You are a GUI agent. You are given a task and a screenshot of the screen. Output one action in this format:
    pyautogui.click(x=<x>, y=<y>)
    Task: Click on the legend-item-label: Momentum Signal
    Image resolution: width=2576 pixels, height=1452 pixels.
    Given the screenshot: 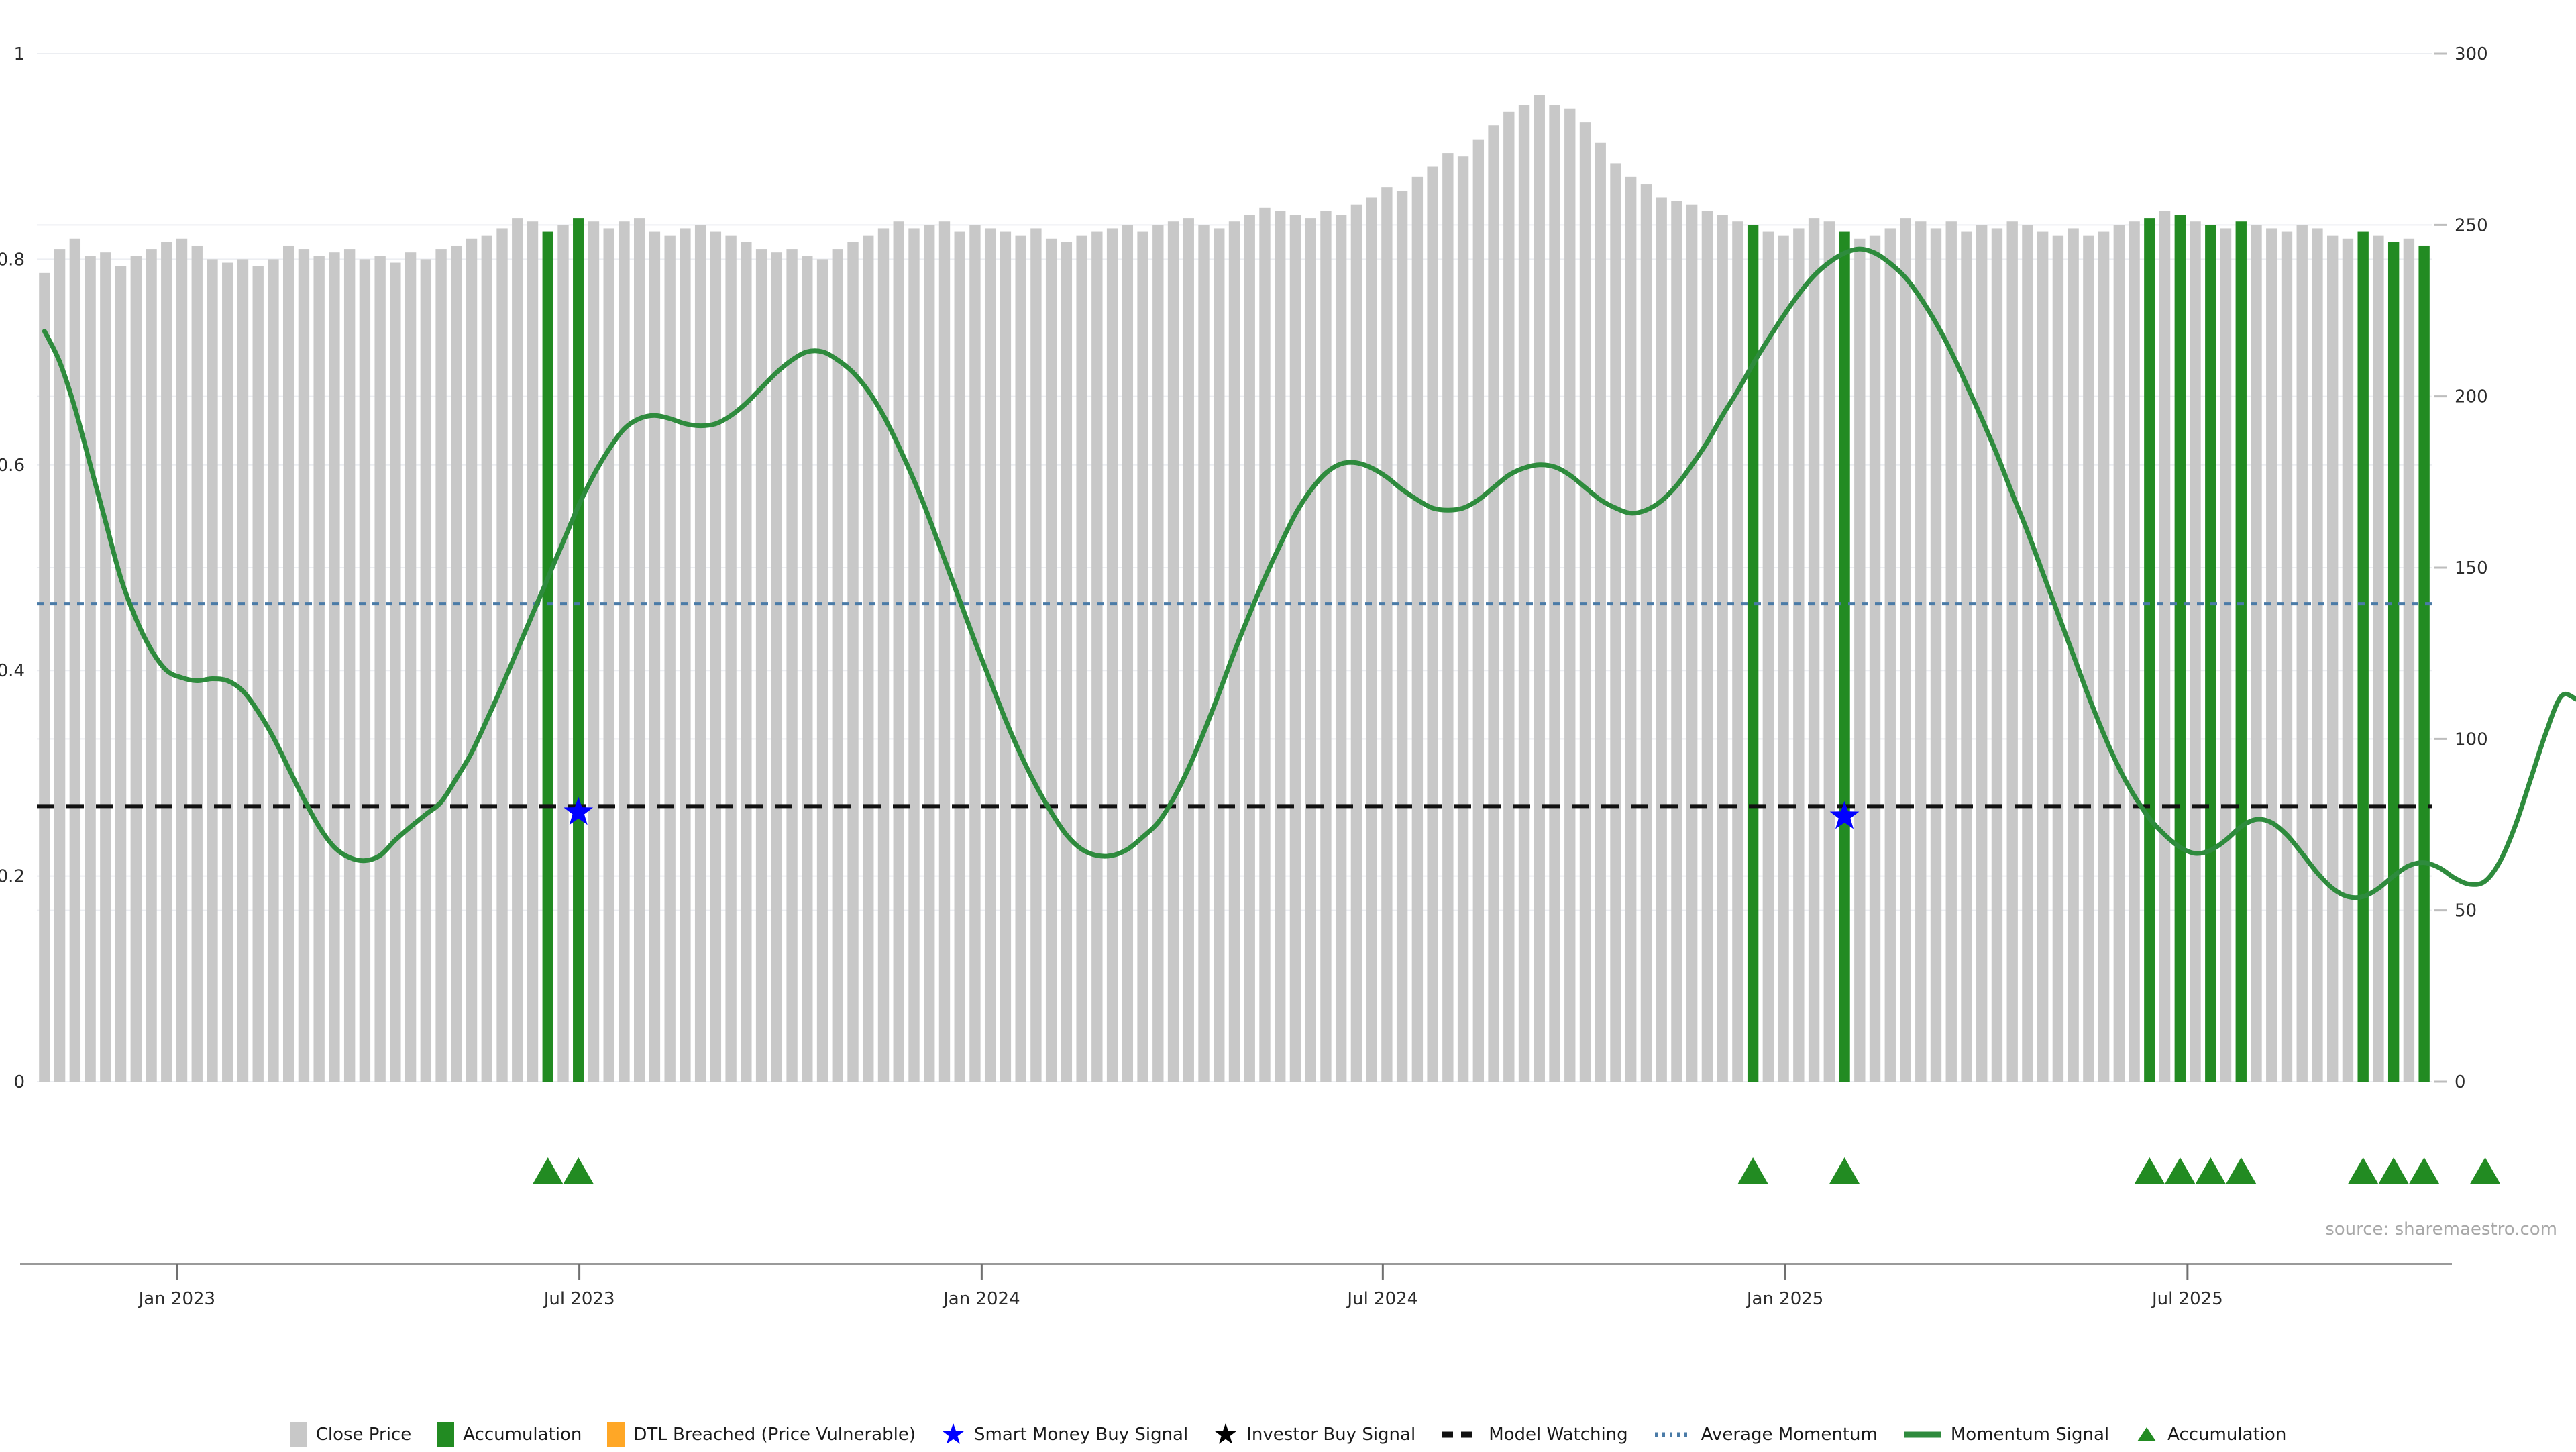 What is the action you would take?
    pyautogui.click(x=2030, y=1435)
    